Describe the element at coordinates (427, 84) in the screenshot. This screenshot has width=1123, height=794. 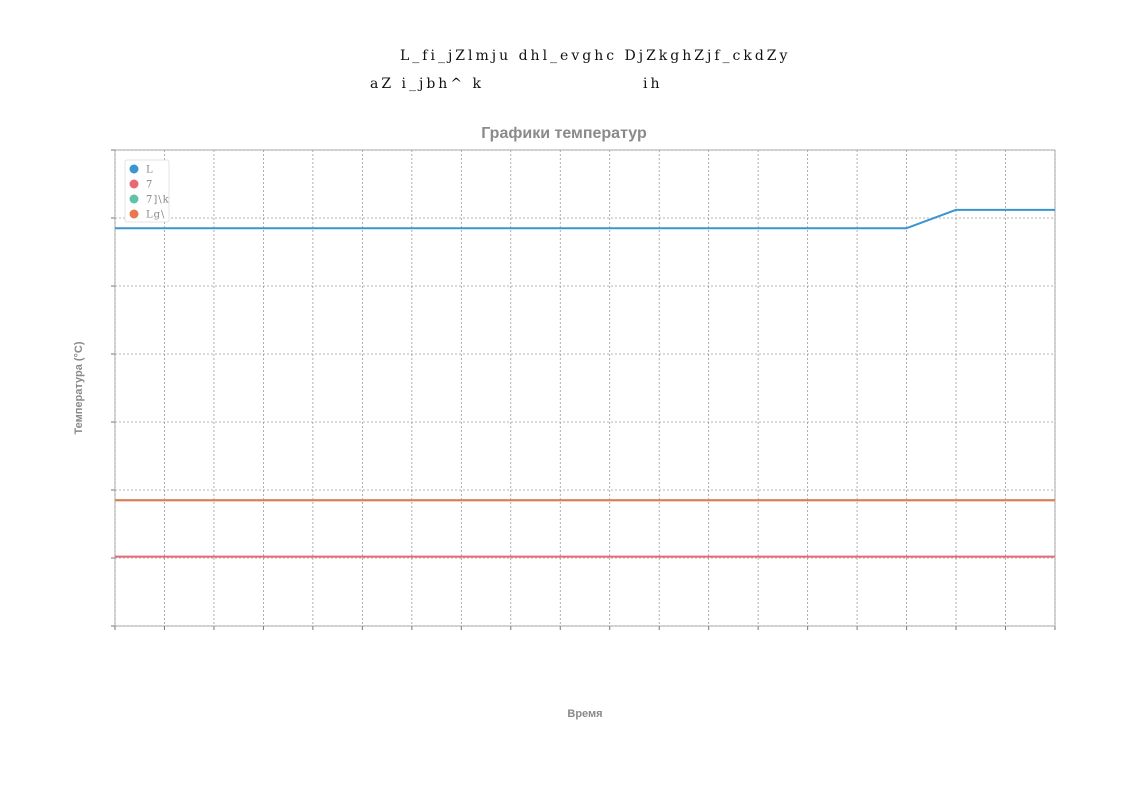
I see `header-line-2-left: aZ i_jbh^ k` at that location.